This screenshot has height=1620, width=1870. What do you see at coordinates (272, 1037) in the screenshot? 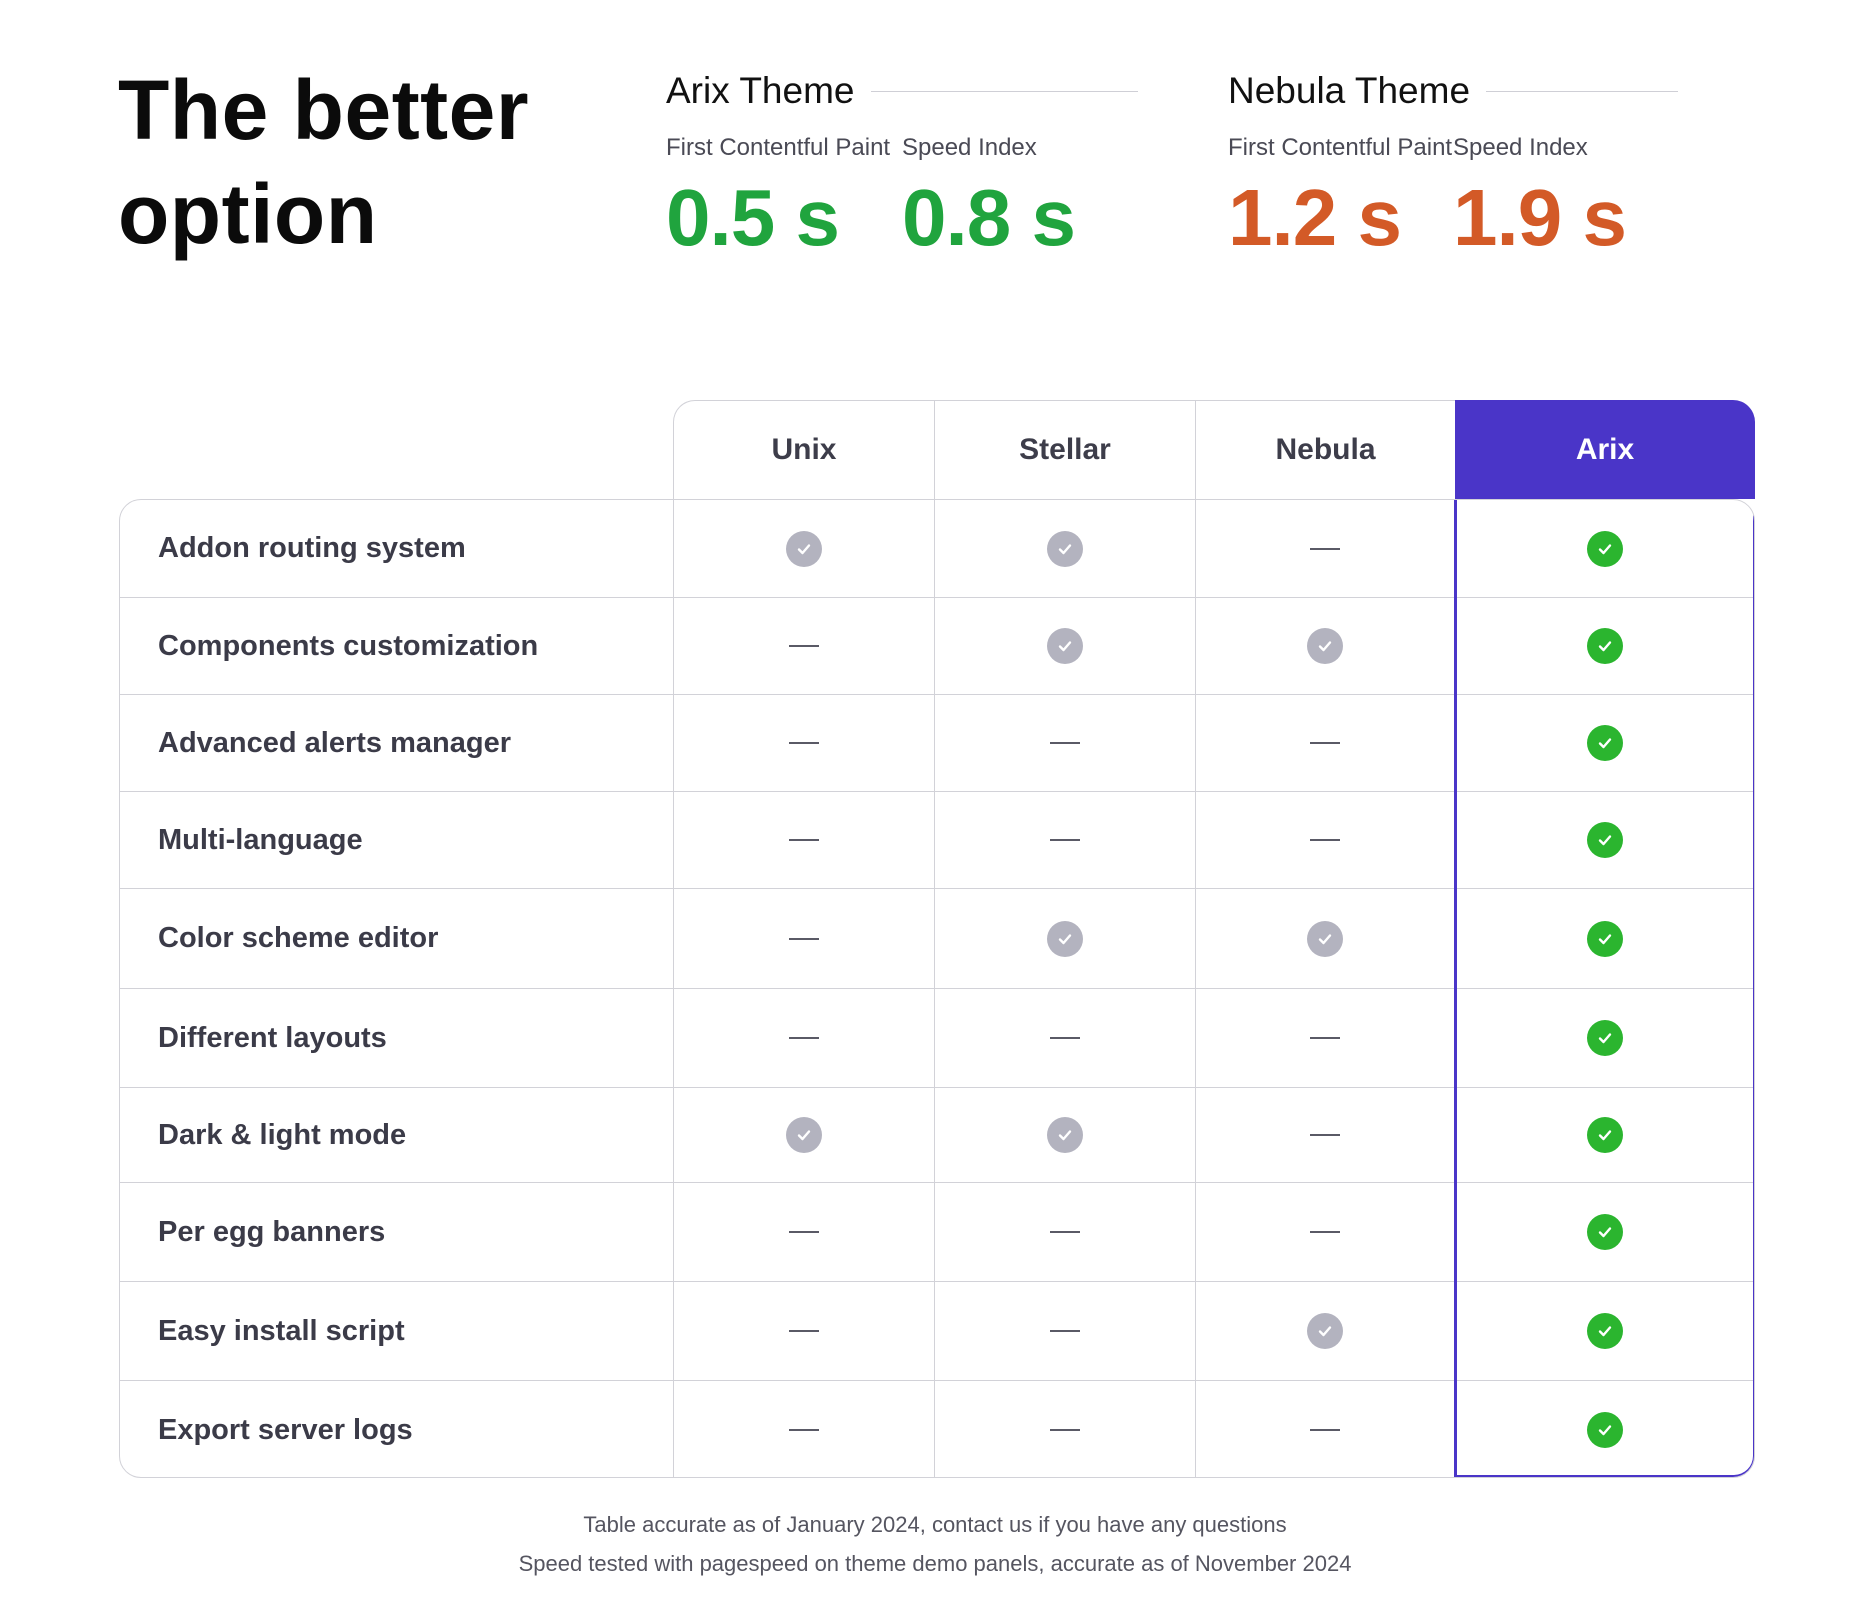
I see `feature-label: Different layouts` at bounding box center [272, 1037].